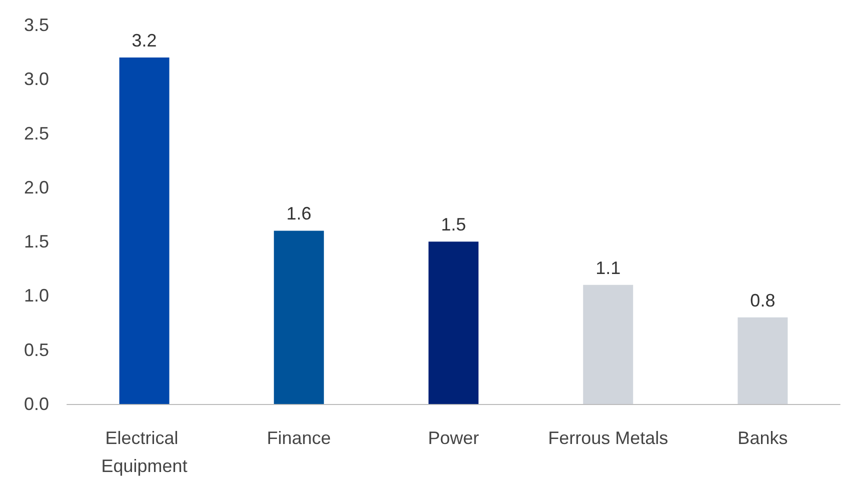  Describe the element at coordinates (36, 25) in the screenshot. I see `y-tick-label: 3.5` at that location.